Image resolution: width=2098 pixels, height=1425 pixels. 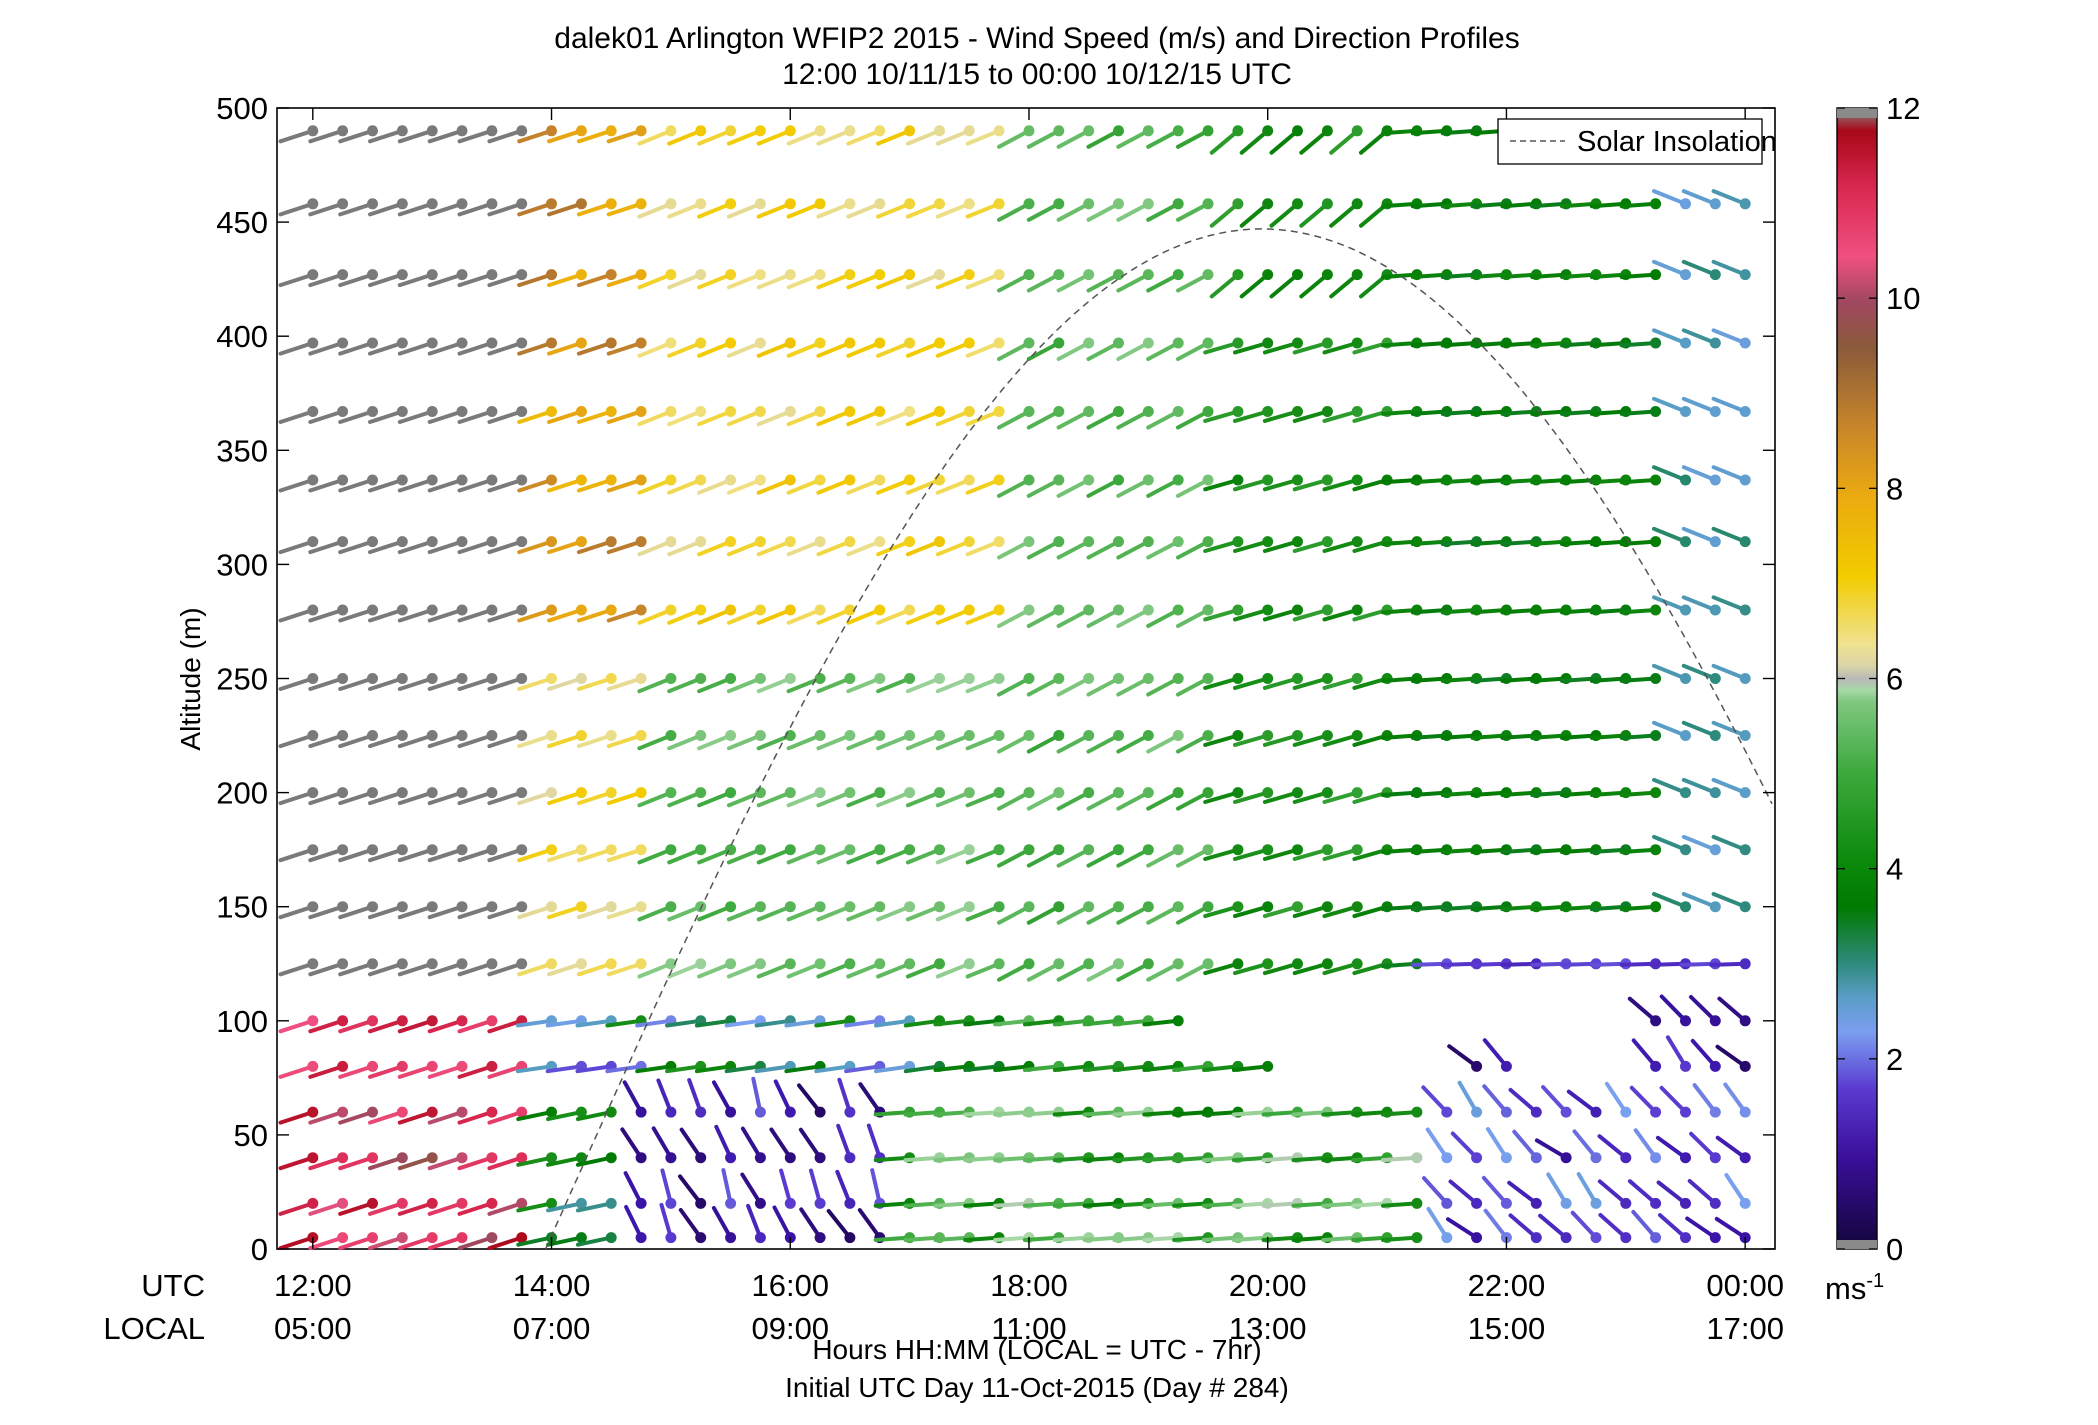 What do you see at coordinates (1037, 1387) in the screenshot?
I see `x-axis-sublabel: Initial UTC Day 11-Oct-2015 (Day # 284)` at bounding box center [1037, 1387].